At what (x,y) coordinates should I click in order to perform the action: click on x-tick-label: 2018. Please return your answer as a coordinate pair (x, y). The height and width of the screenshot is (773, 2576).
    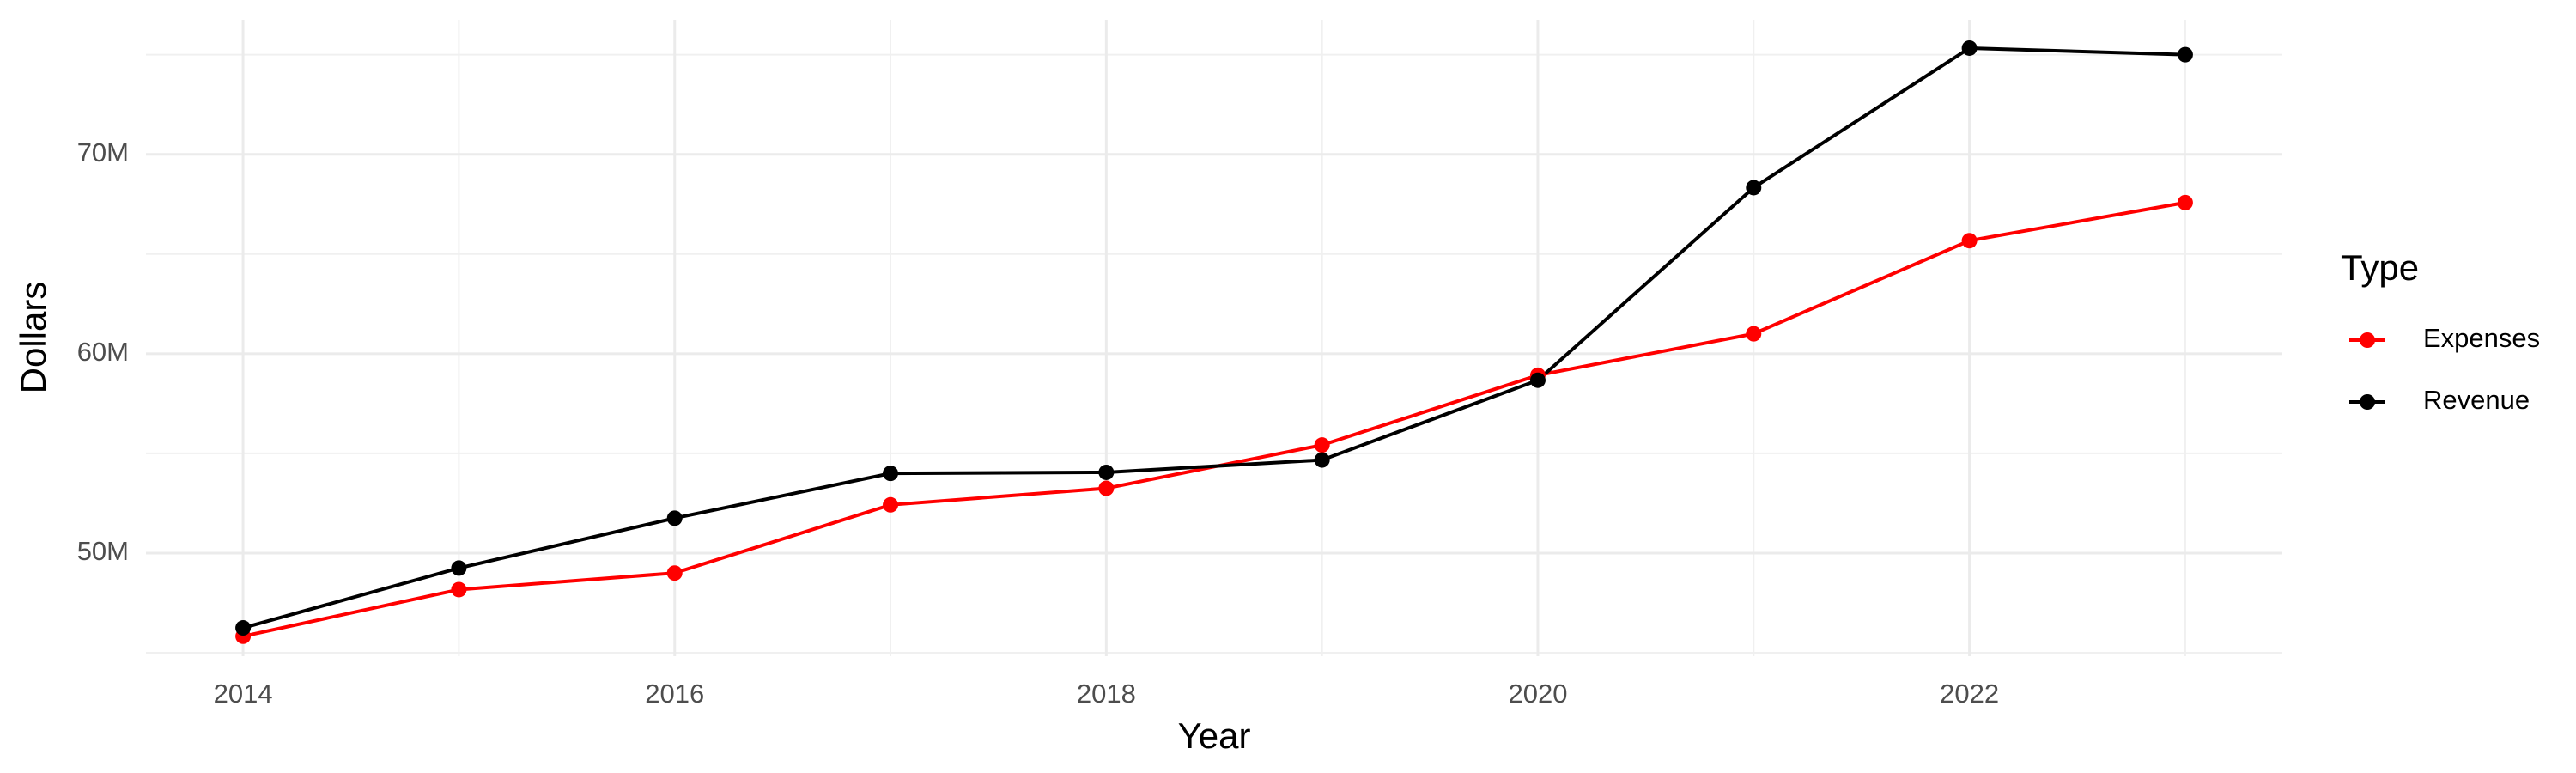
    Looking at the image, I should click on (1107, 694).